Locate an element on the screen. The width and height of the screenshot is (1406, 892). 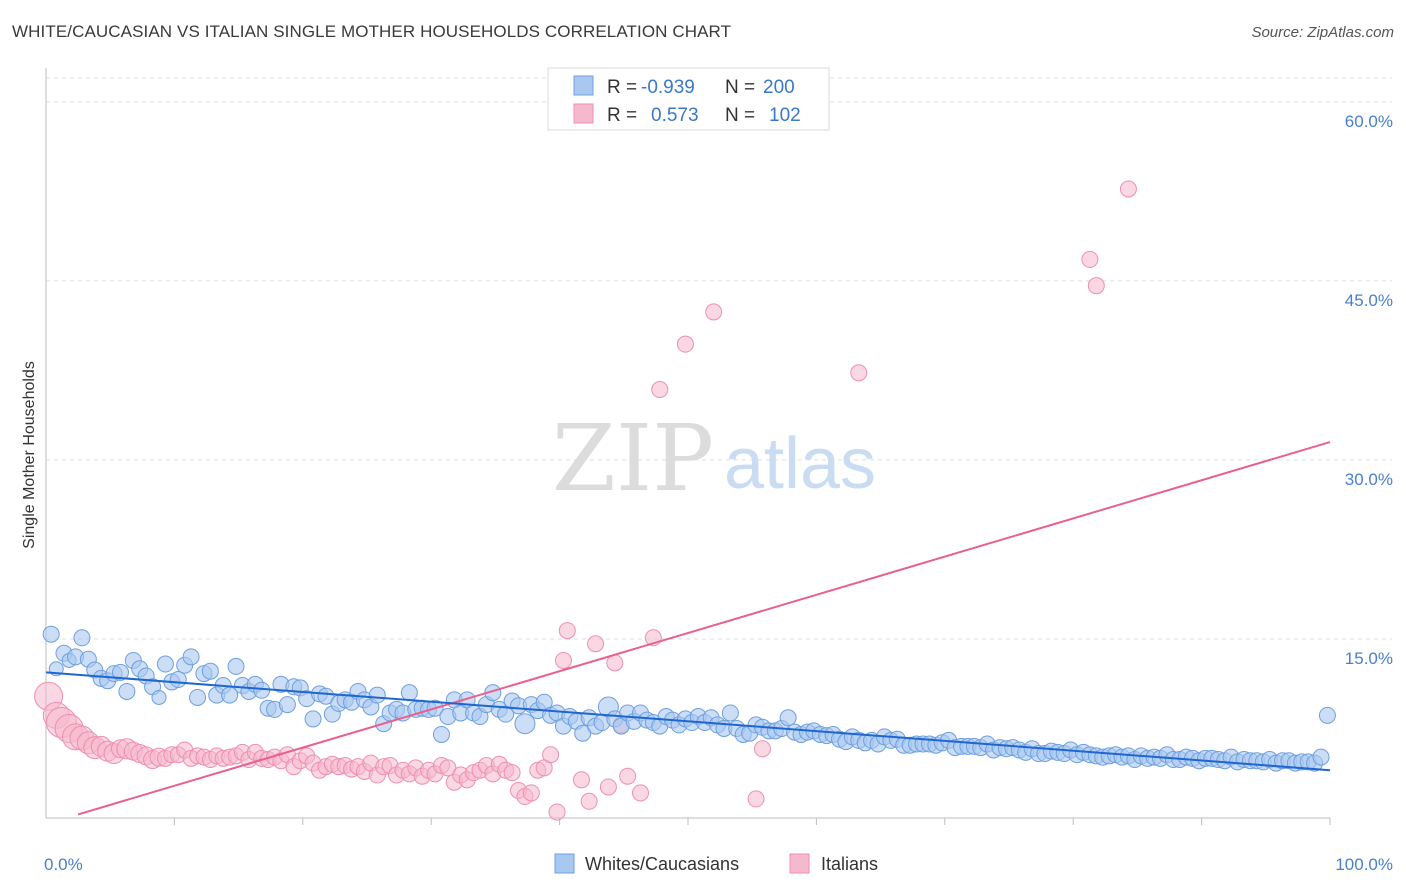
y-tick-label: 30.0% is located at coordinates (1369, 479).